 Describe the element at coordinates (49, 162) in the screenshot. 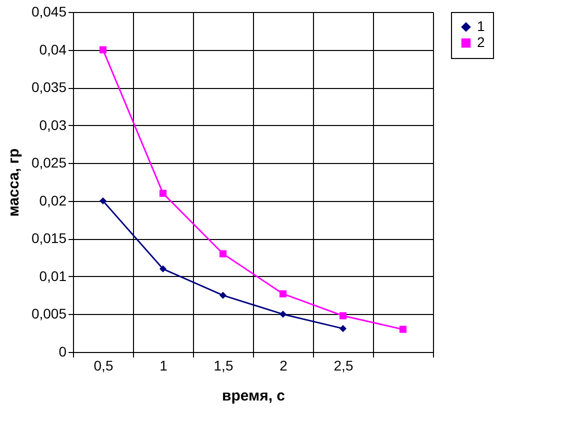

I see `y-tick-label: 0,025` at that location.